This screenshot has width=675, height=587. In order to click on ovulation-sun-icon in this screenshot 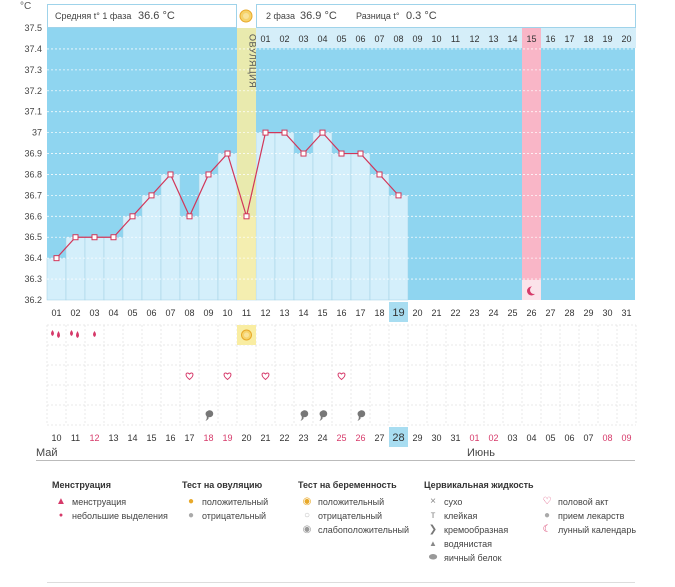, I will do `click(246, 16)`.